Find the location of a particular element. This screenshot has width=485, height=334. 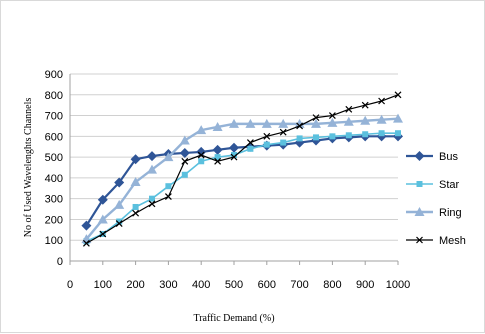

x-tick-label: 500 is located at coordinates (234, 285).